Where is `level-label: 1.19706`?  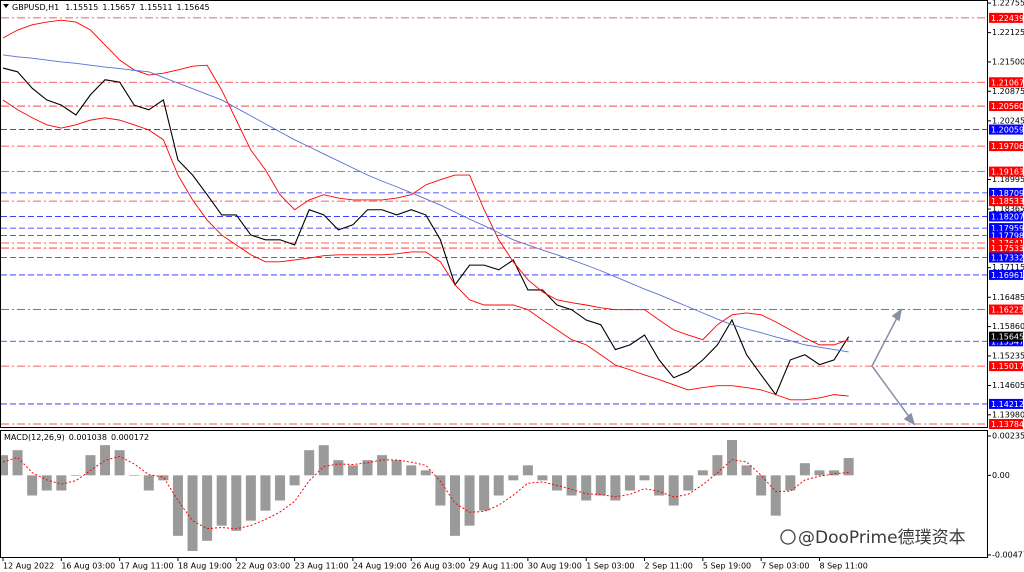 level-label: 1.19706 is located at coordinates (1007, 146).